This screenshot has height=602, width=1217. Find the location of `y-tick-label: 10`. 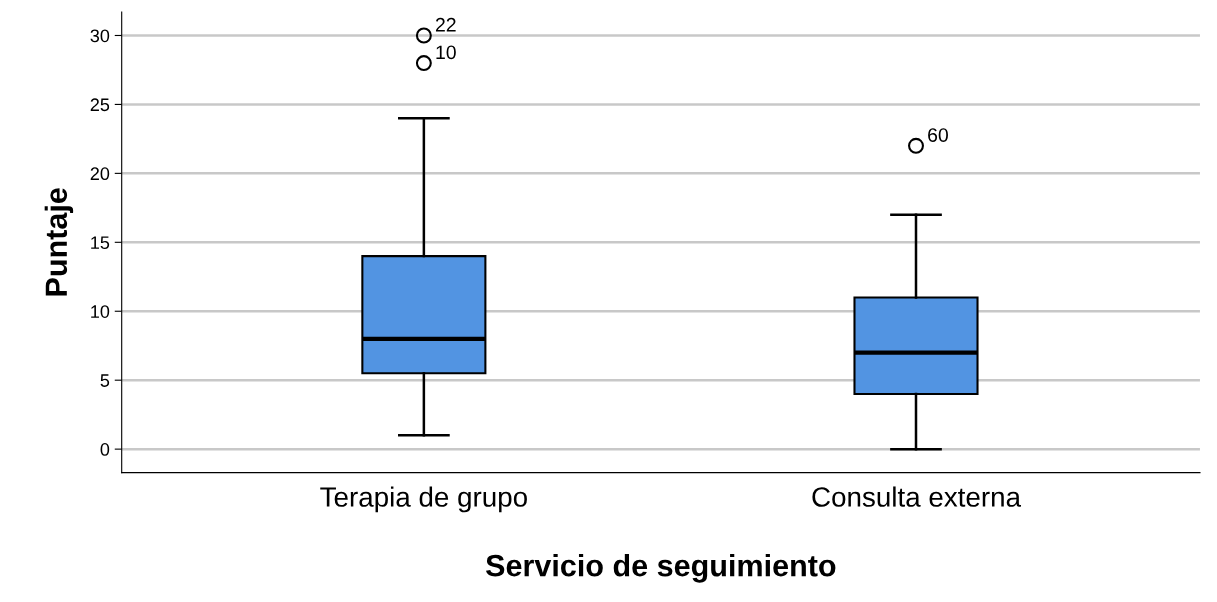

y-tick-label: 10 is located at coordinates (100, 311).